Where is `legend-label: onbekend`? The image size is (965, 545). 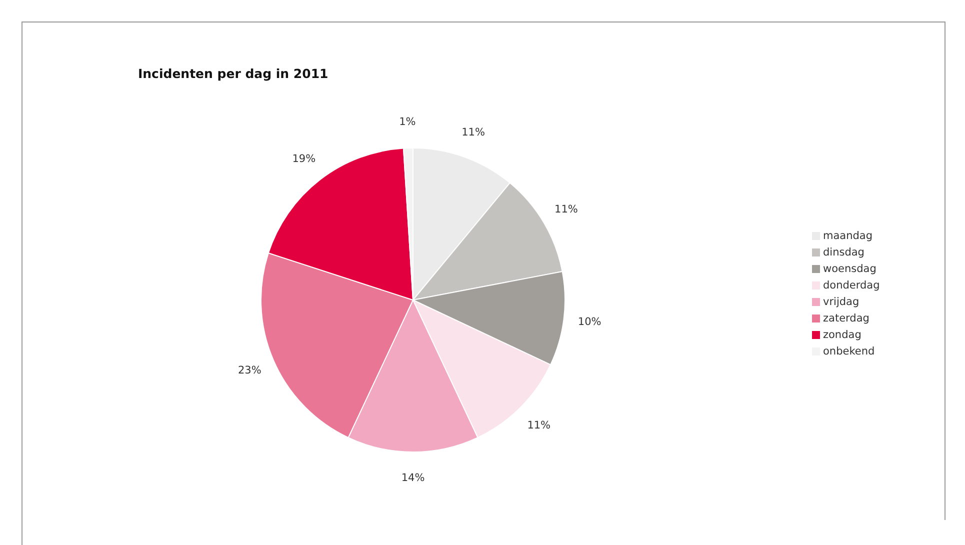
legend-label: onbekend is located at coordinates (849, 351).